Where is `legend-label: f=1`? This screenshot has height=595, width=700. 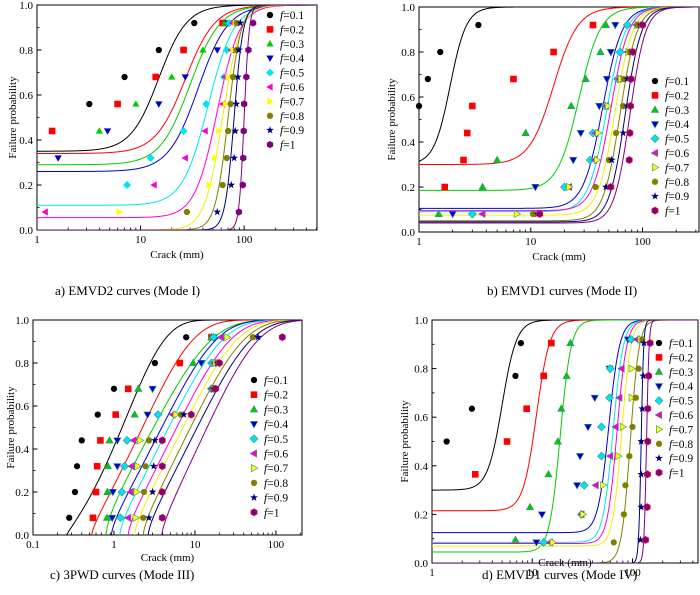
legend-label: f=1 is located at coordinates (272, 513).